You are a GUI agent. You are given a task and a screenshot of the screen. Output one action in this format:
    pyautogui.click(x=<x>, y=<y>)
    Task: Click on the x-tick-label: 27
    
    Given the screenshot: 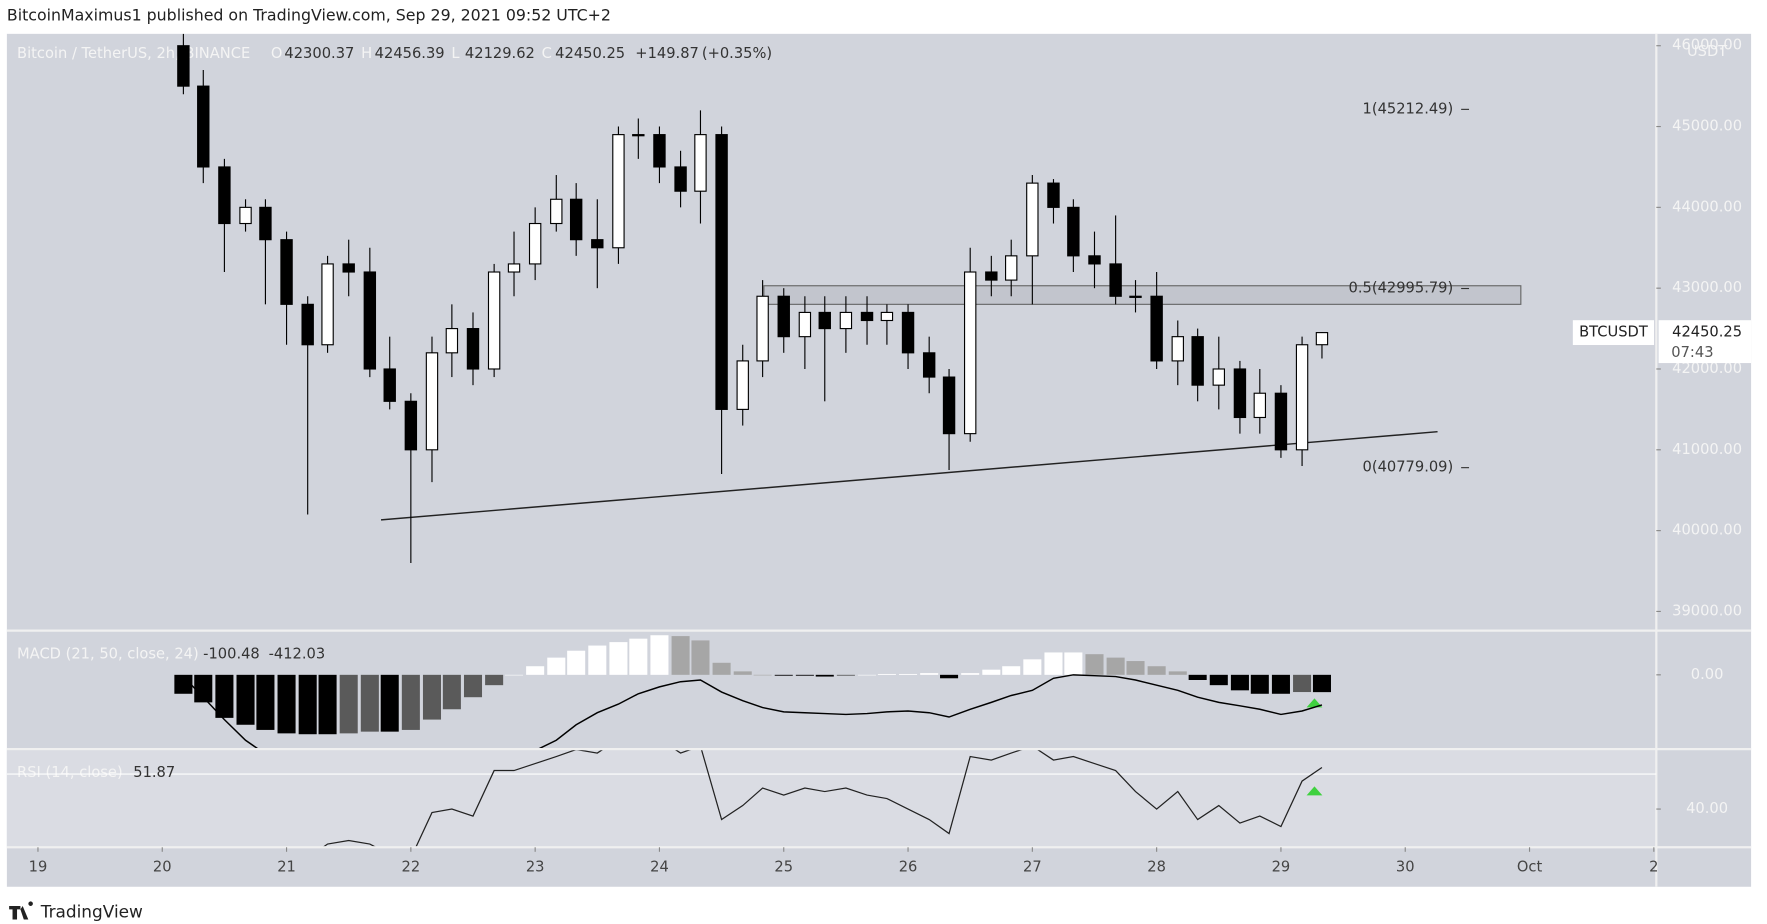 What is the action you would take?
    pyautogui.click(x=1032, y=867)
    